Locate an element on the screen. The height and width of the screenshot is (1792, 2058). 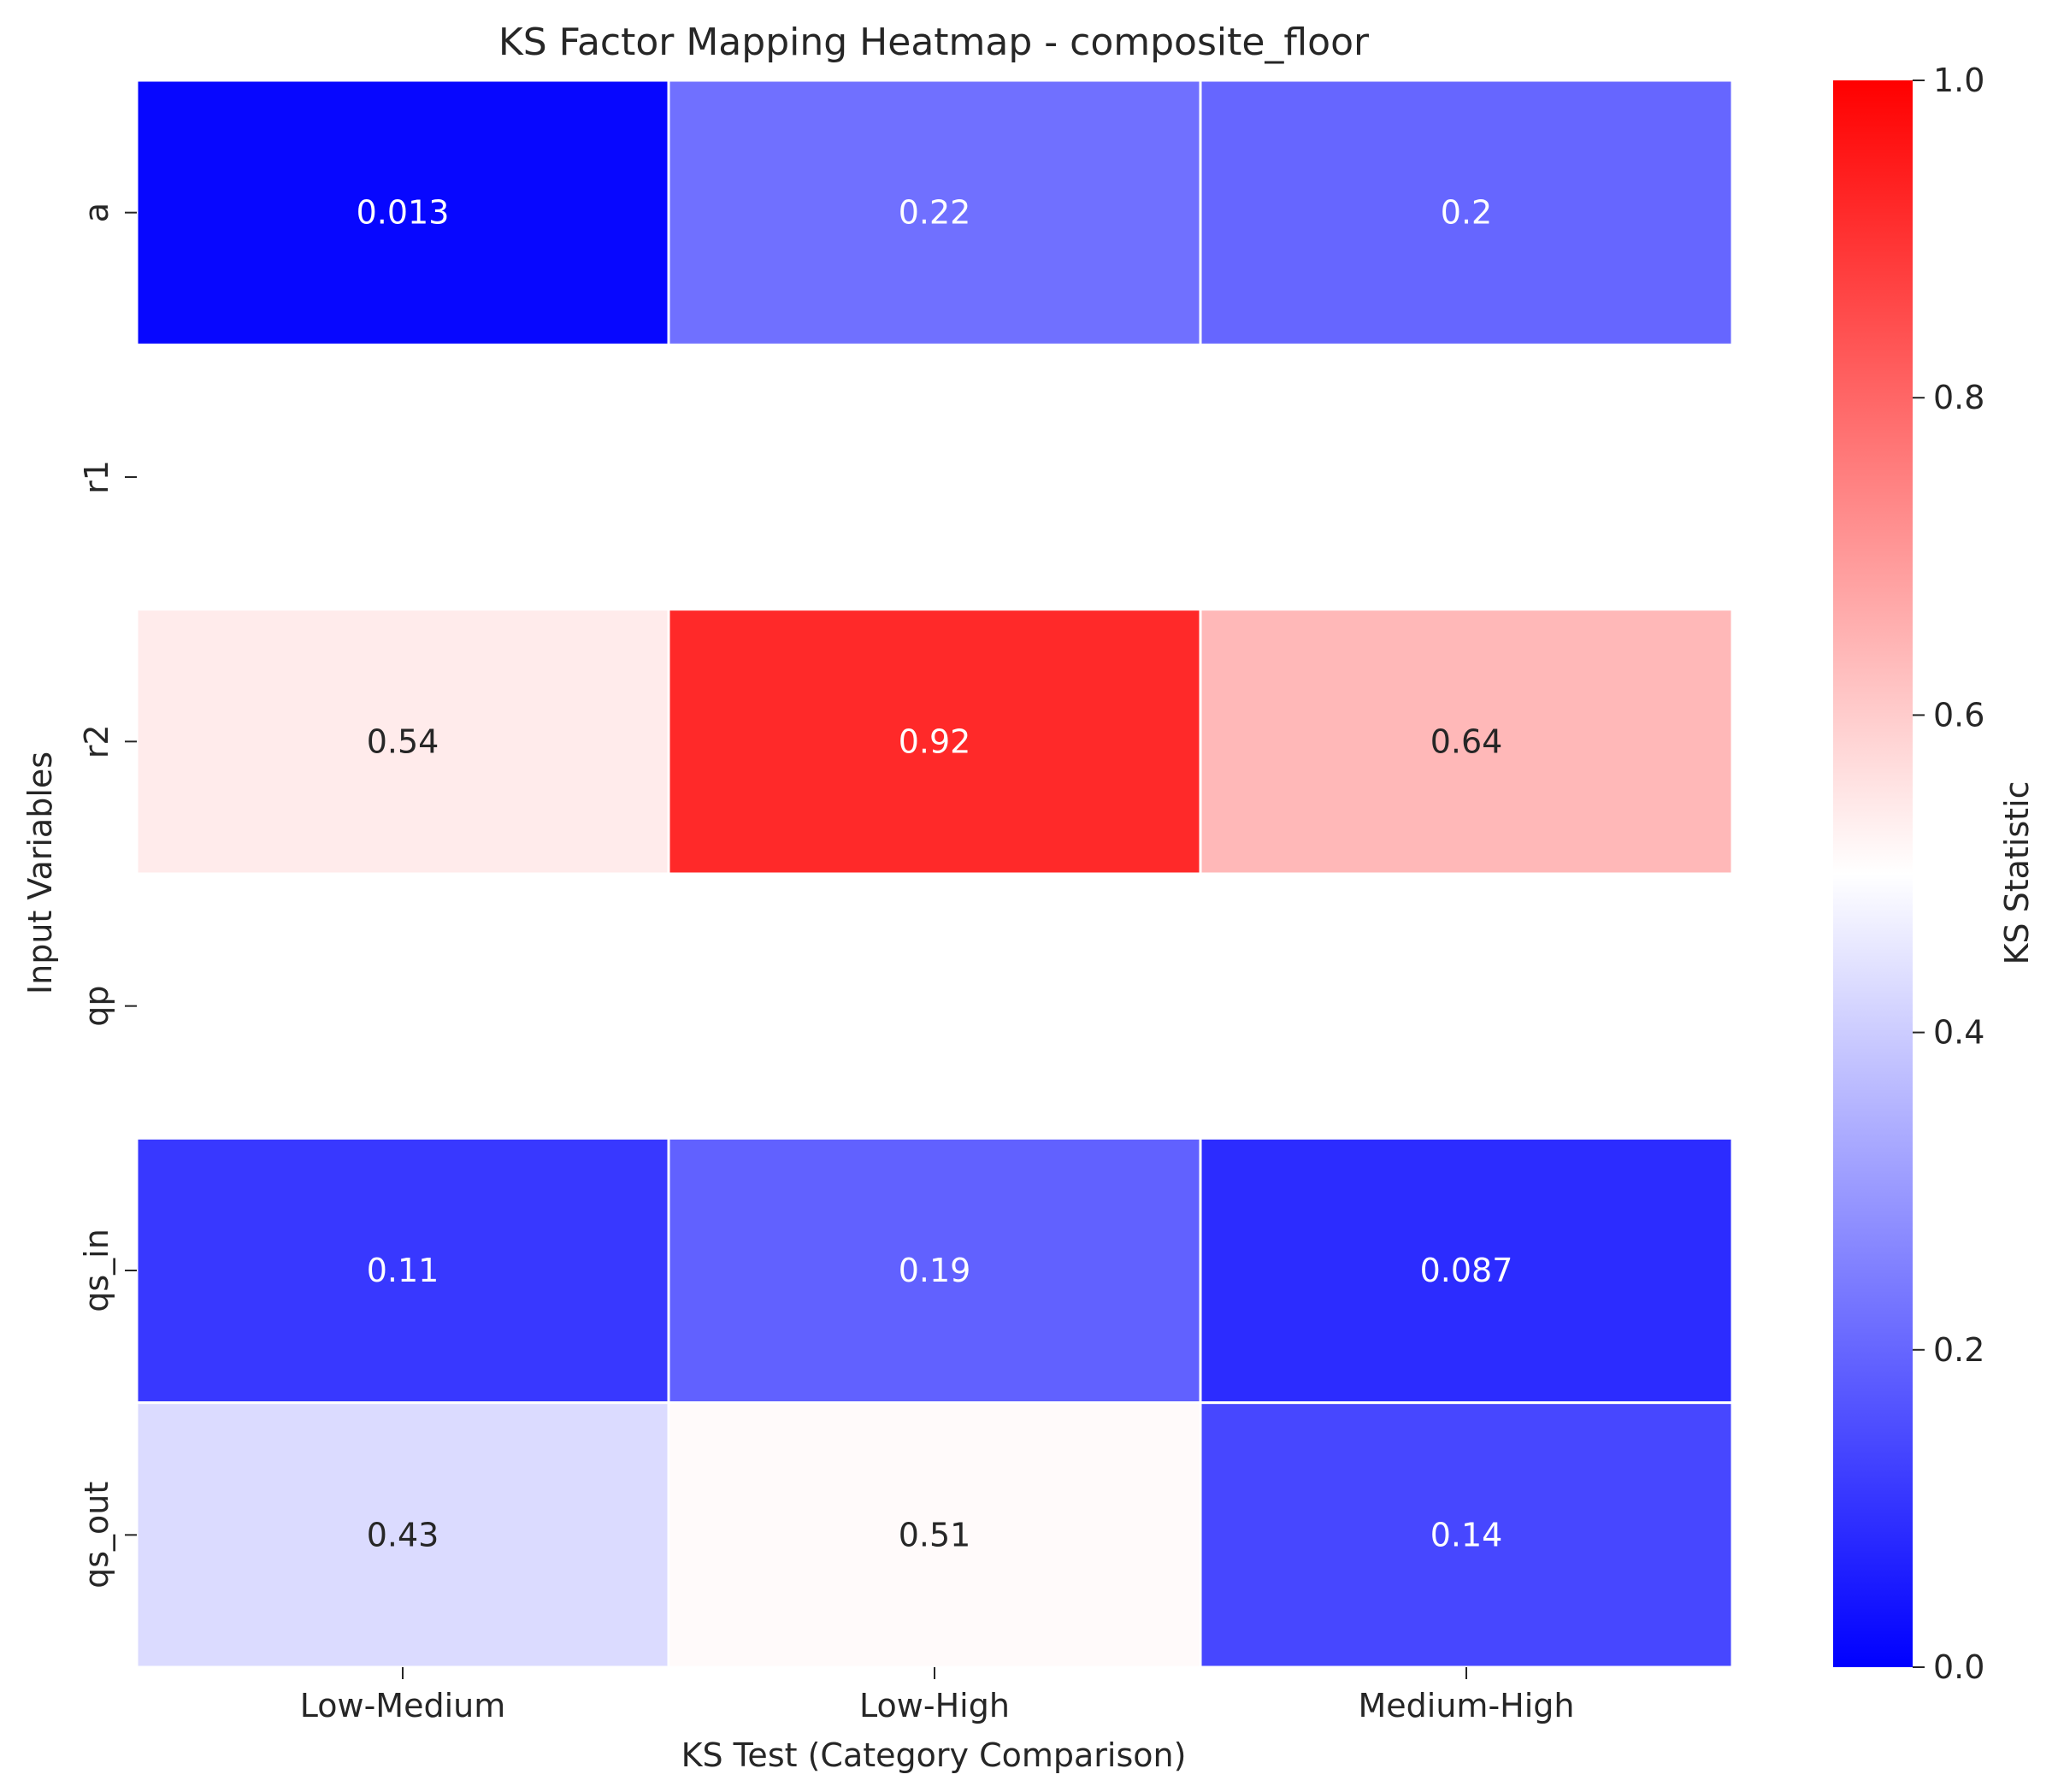
cell-annotation: 0.087 is located at coordinates (1466, 1270).